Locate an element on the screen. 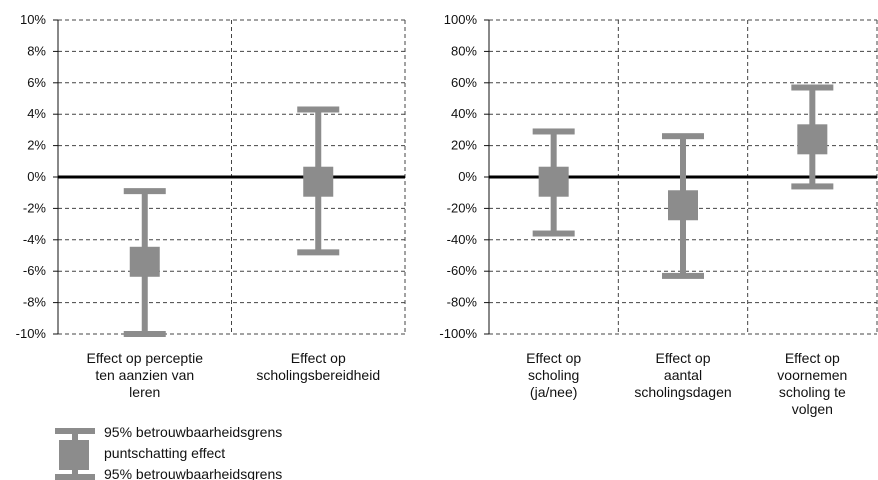 The height and width of the screenshot is (480, 878). y-tick-label: 20% is located at coordinates (464, 145).